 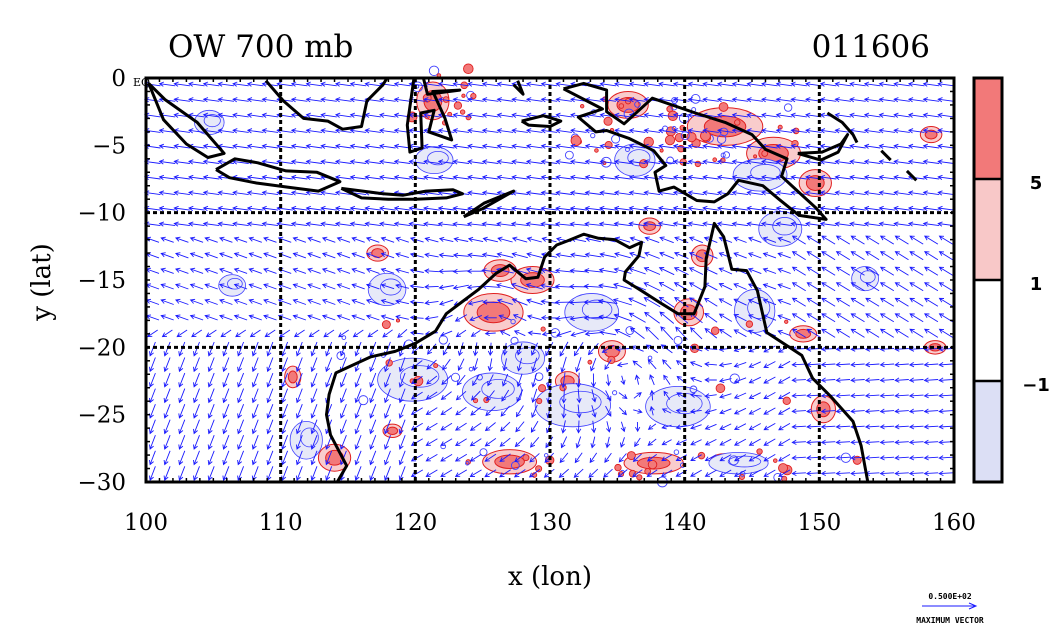 I want to click on x-tick-labels: 100 110 120 130 140 150 160, so click(x=550, y=523).